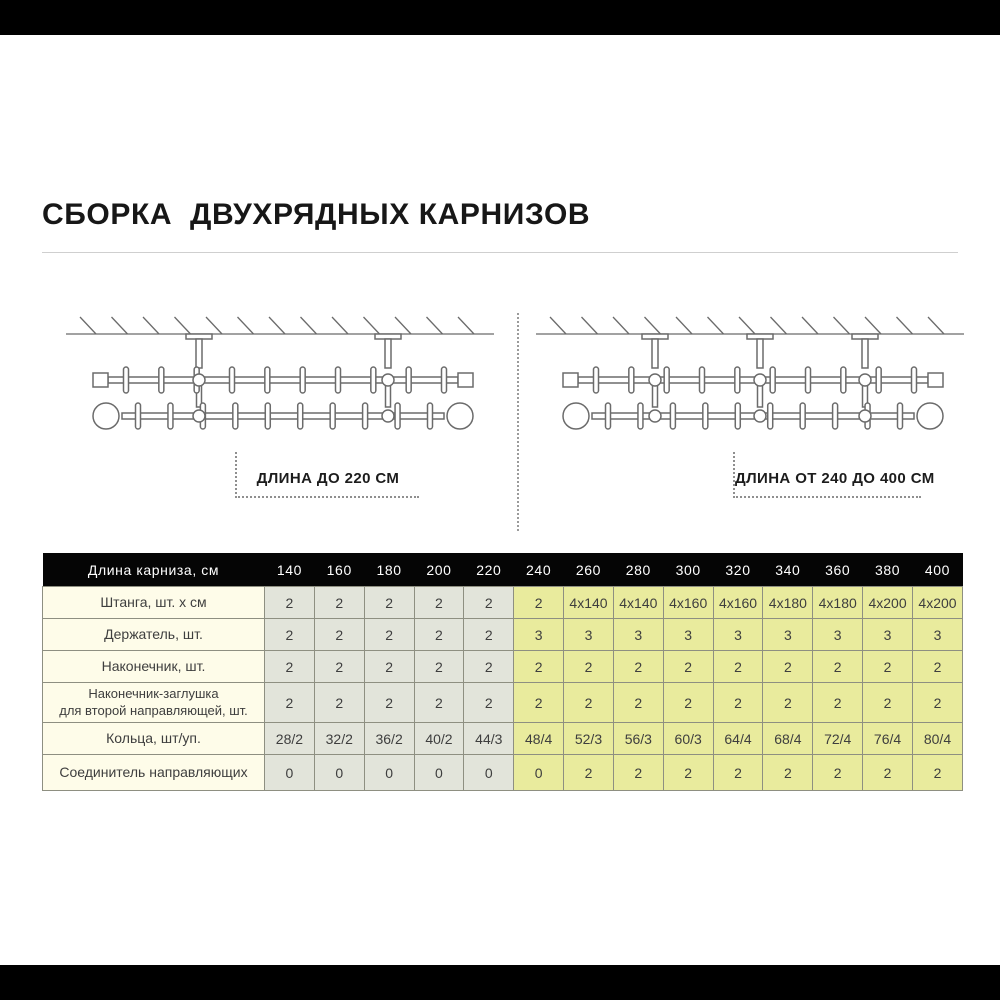 Image resolution: width=1000 pixels, height=1000 pixels. I want to click on row-label-cell: Штанга, шт. х см, so click(153, 602).